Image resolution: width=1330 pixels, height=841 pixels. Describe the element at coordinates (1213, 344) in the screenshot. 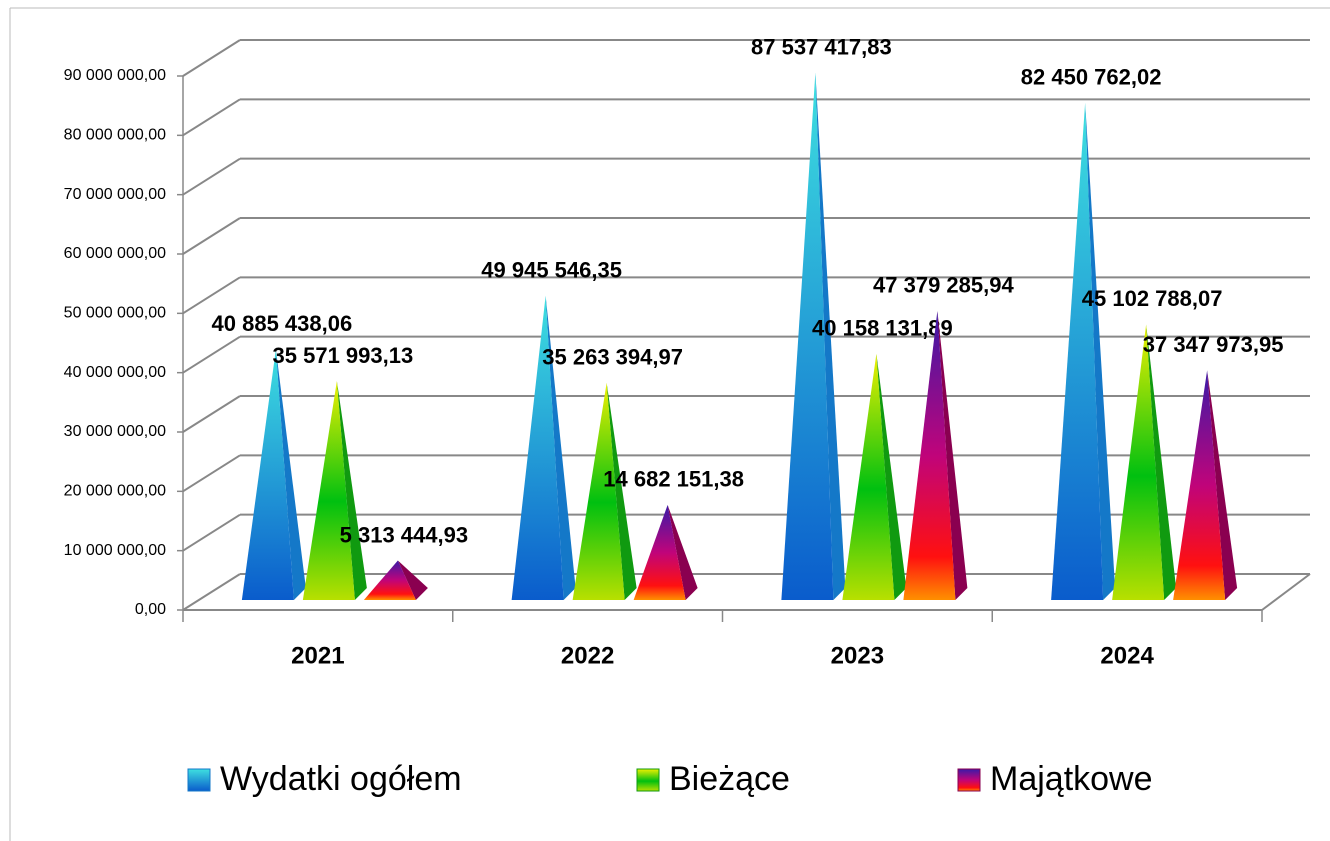

I see `data-label: 37 347 973,95` at that location.